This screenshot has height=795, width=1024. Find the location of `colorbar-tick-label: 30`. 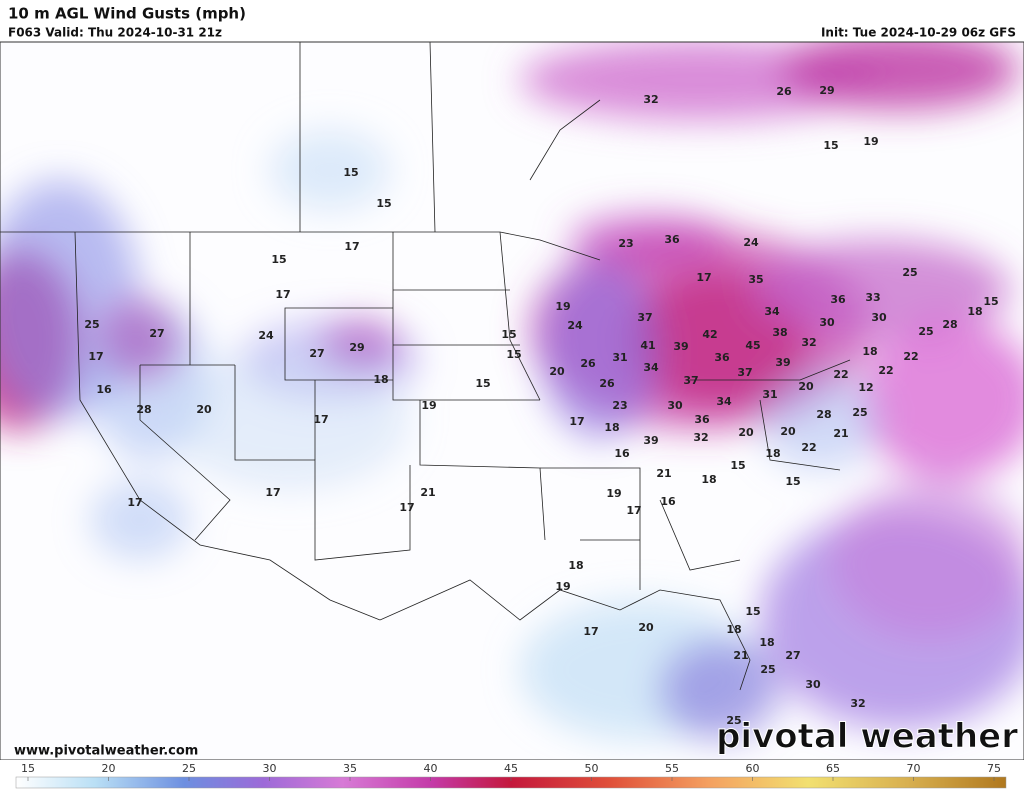

colorbar-tick-label: 30 is located at coordinates (270, 768).